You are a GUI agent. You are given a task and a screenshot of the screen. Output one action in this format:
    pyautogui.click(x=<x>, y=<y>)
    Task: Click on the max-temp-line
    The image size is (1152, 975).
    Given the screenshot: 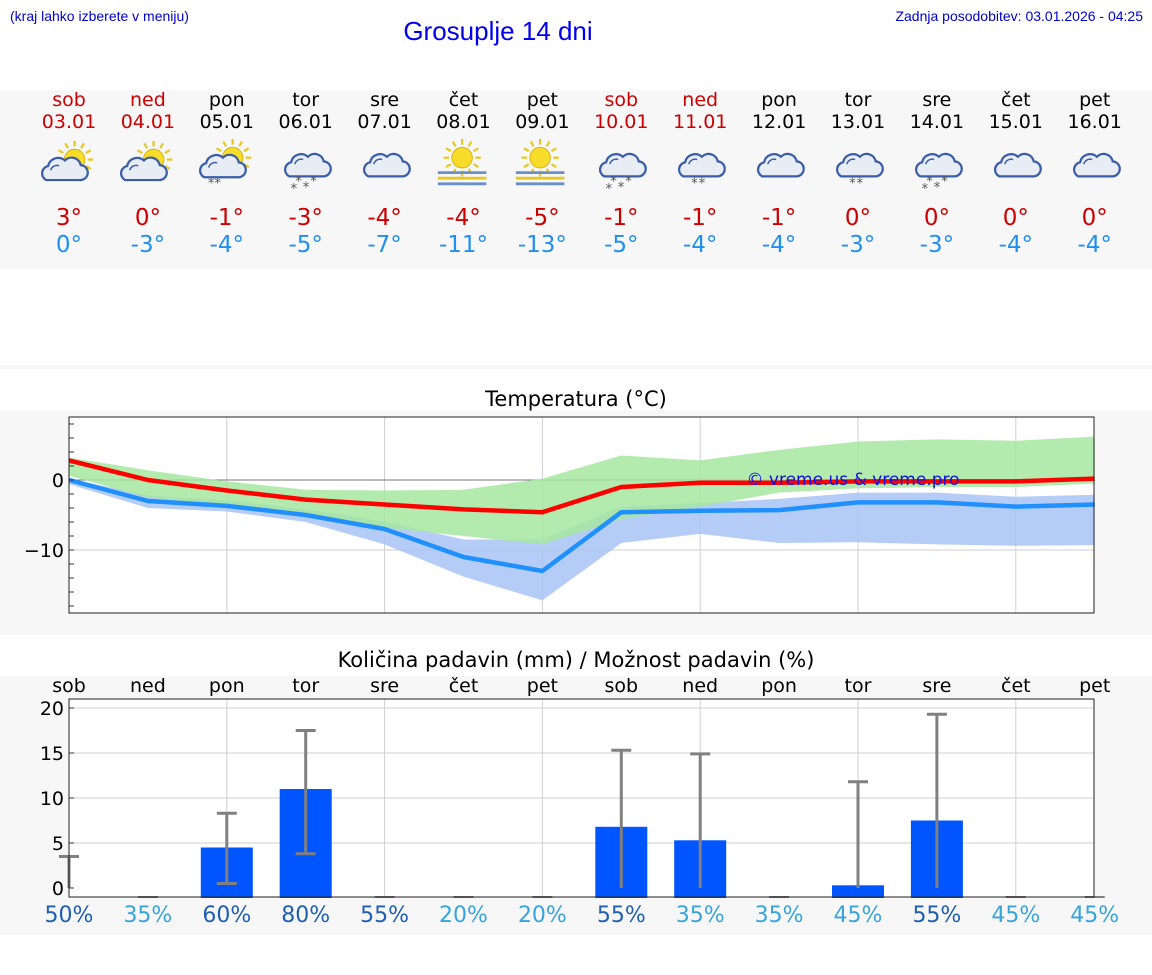 What is the action you would take?
    pyautogui.click(x=581, y=486)
    